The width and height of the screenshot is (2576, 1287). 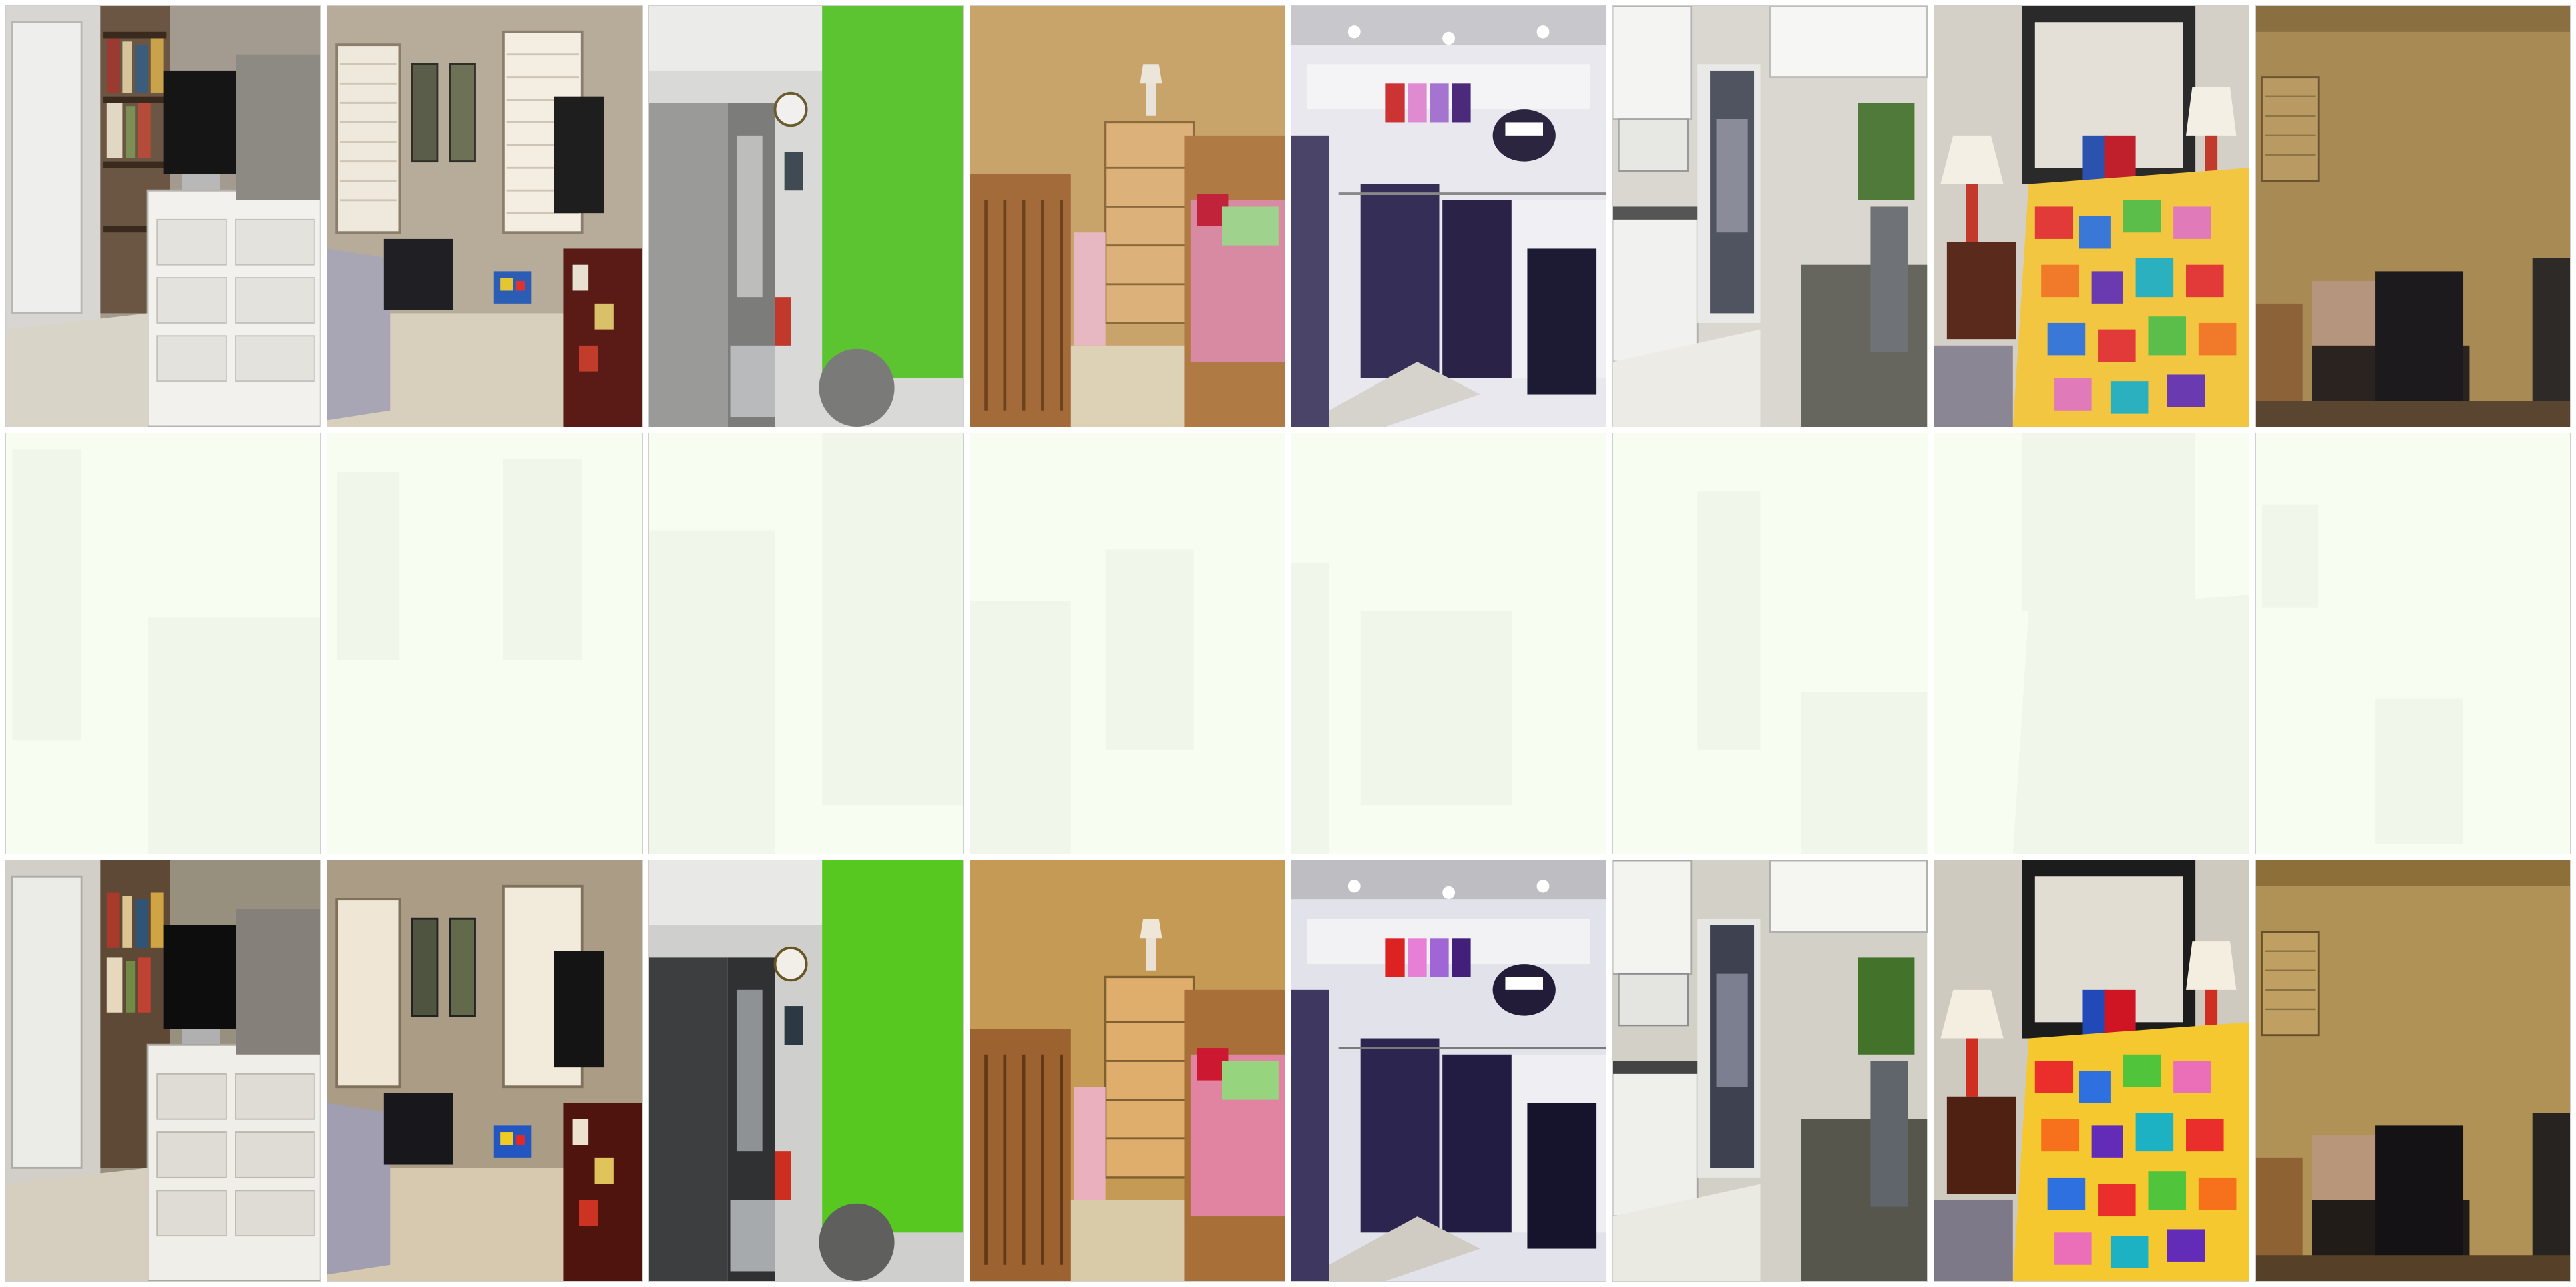 What do you see at coordinates (166, 651) in the screenshot?
I see `ghost-bedroom-dresser` at bounding box center [166, 651].